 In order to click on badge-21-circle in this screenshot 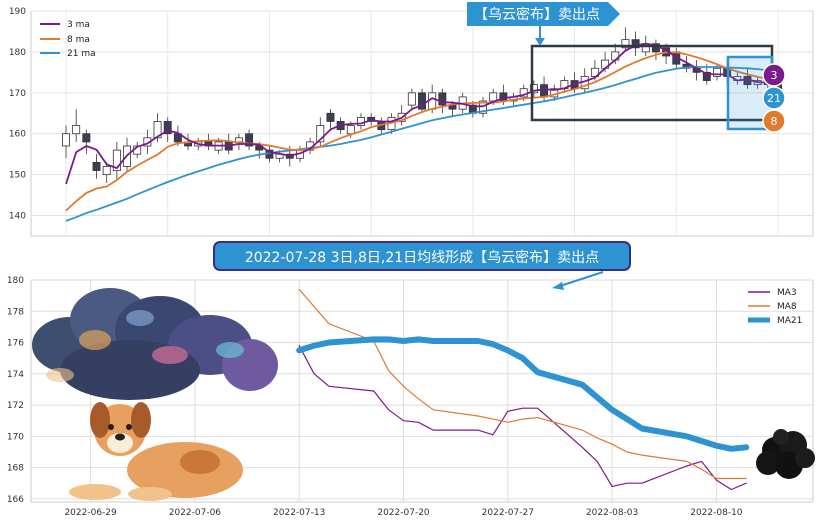, I will do `click(774, 98)`.